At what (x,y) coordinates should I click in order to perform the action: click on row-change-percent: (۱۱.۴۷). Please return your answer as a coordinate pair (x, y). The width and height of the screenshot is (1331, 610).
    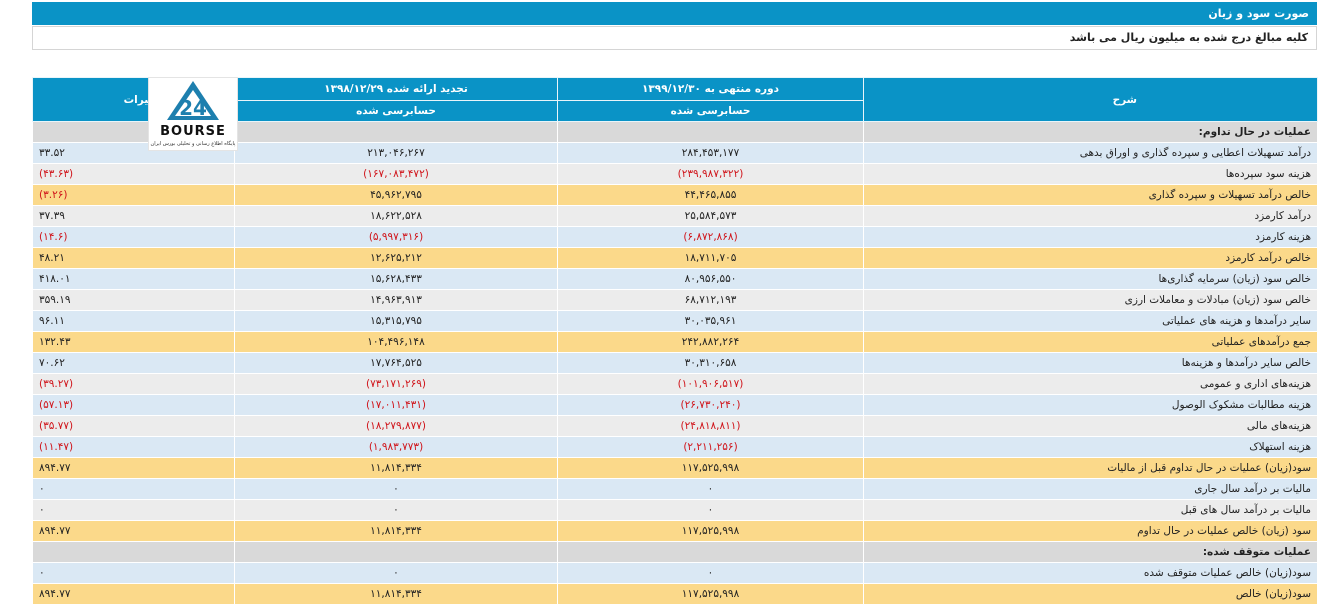
    Looking at the image, I should click on (133, 447).